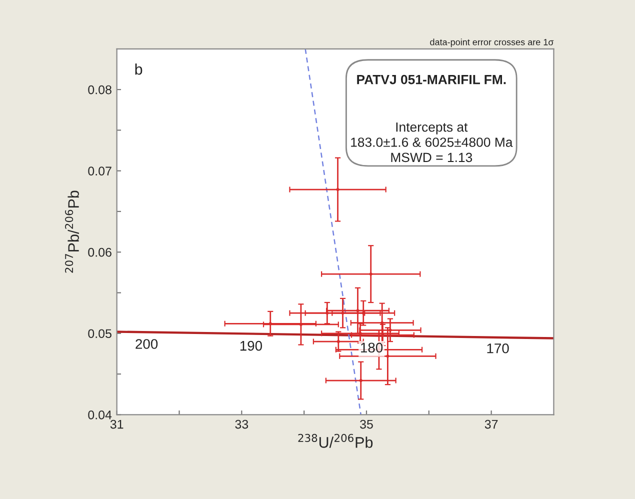  What do you see at coordinates (100, 333) in the screenshot?
I see `y-tick-label: 0.05` at bounding box center [100, 333].